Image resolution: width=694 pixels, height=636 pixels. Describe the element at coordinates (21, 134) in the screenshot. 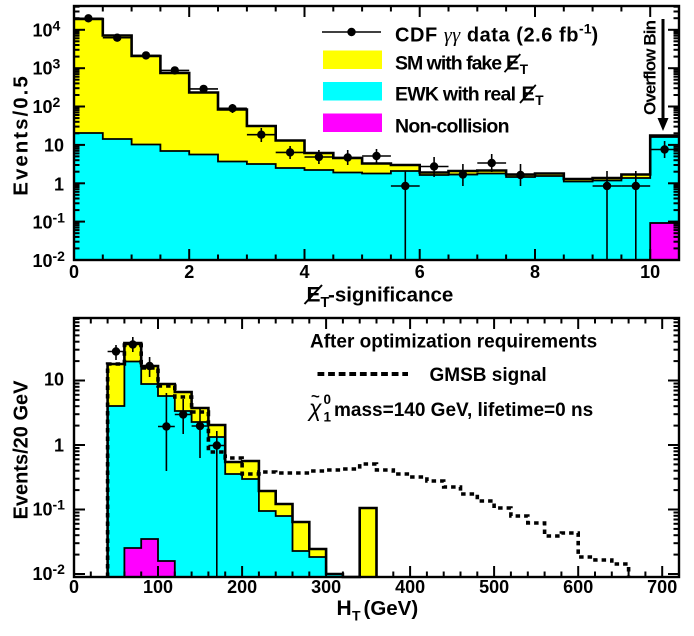

I see `svg-text: Events/0.5` at that location.